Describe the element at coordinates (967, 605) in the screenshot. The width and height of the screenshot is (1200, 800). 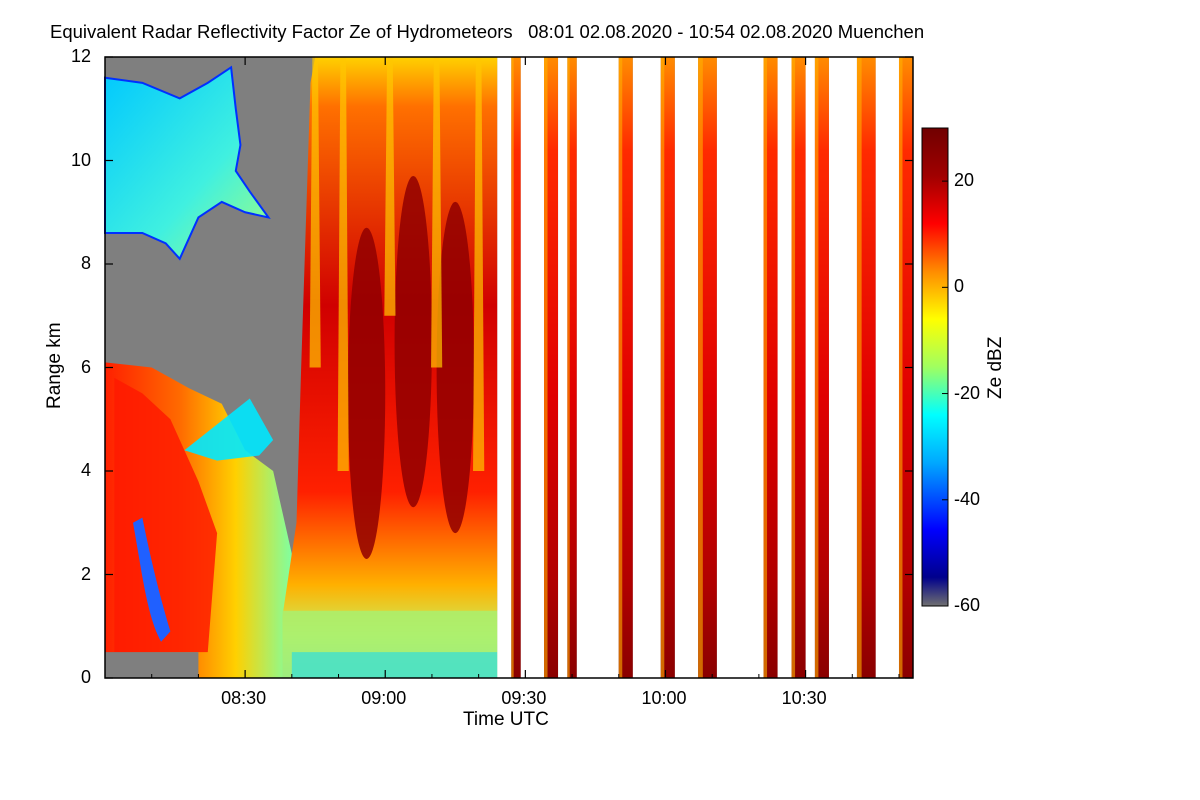
I see `colorbar-tick-label: -60` at that location.